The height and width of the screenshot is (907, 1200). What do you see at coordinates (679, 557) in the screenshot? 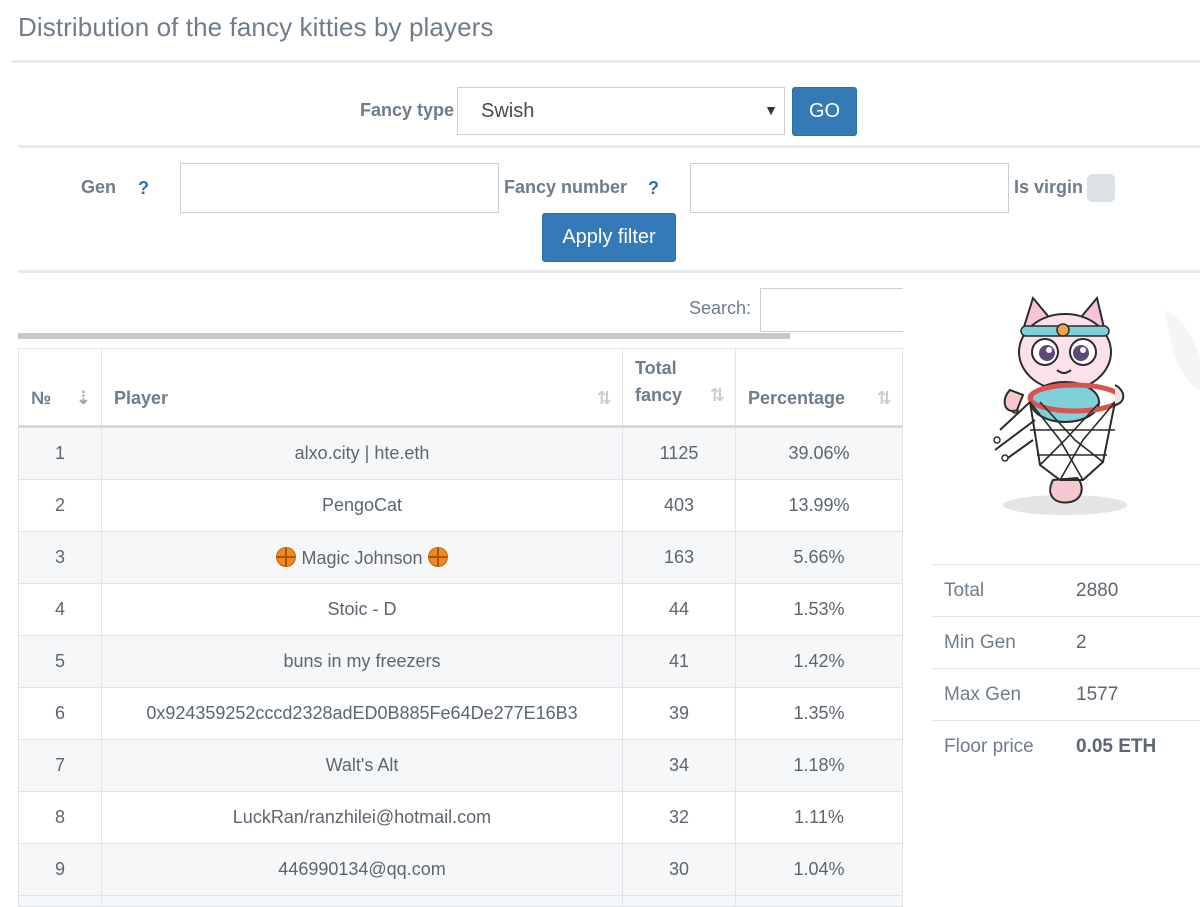
I see `total-fancy: 163` at bounding box center [679, 557].